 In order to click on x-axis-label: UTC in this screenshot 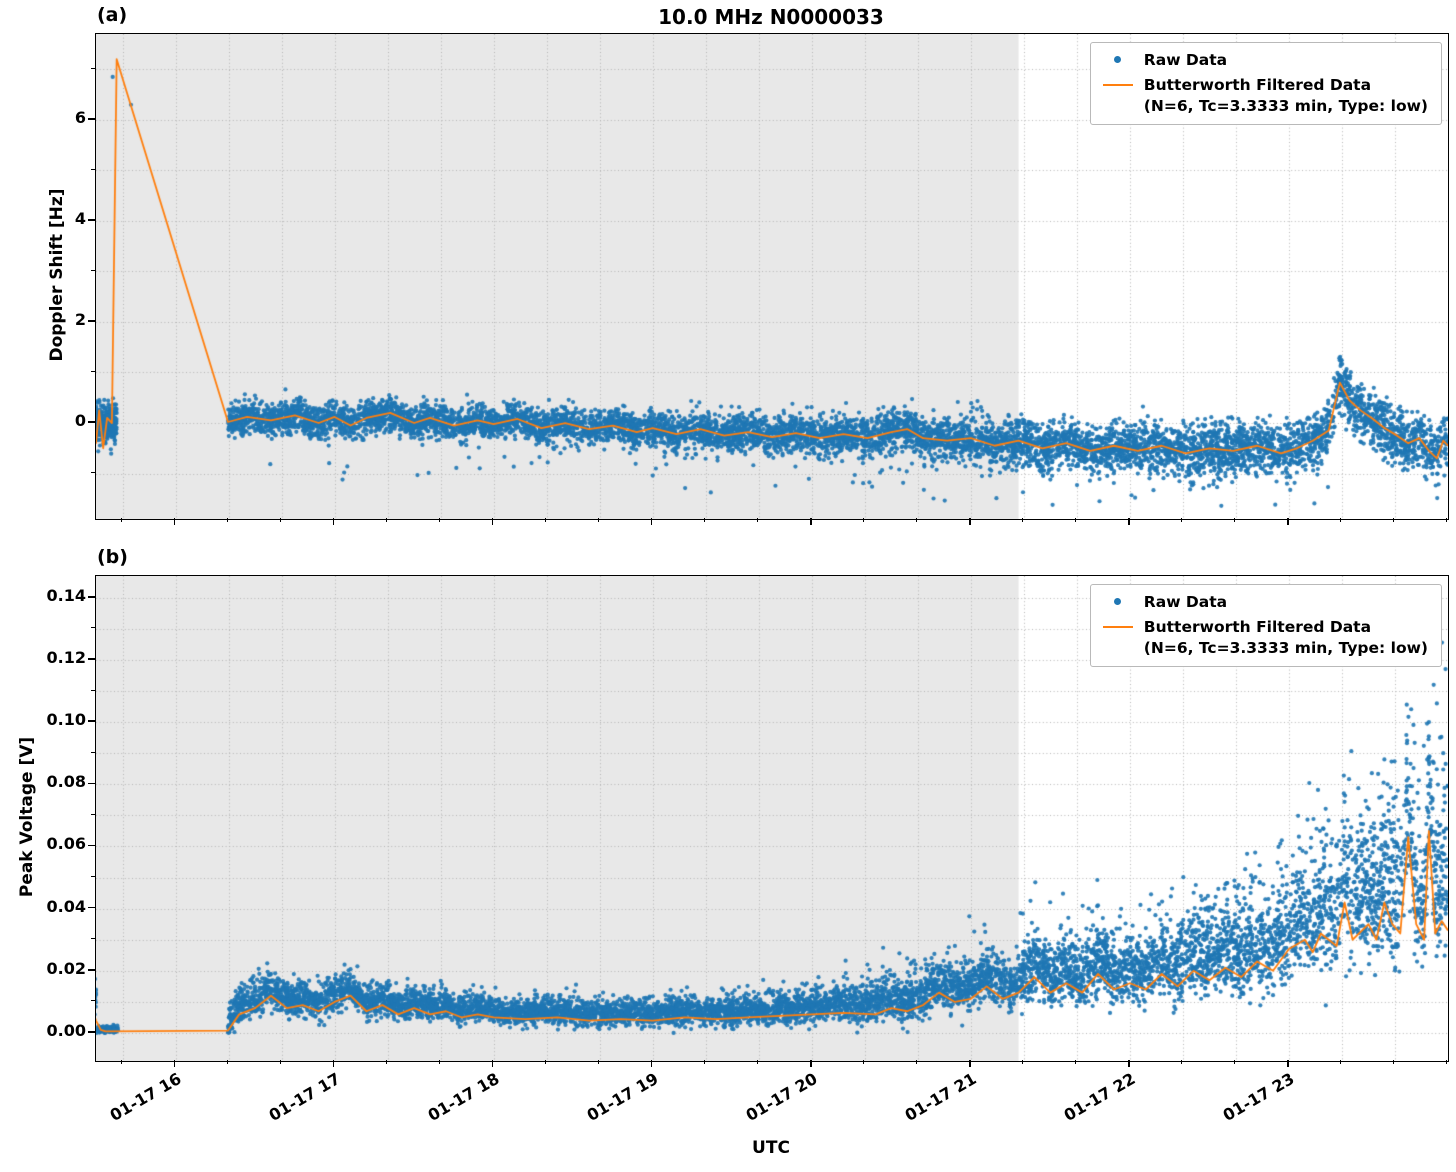, I will do `click(771, 1148)`.